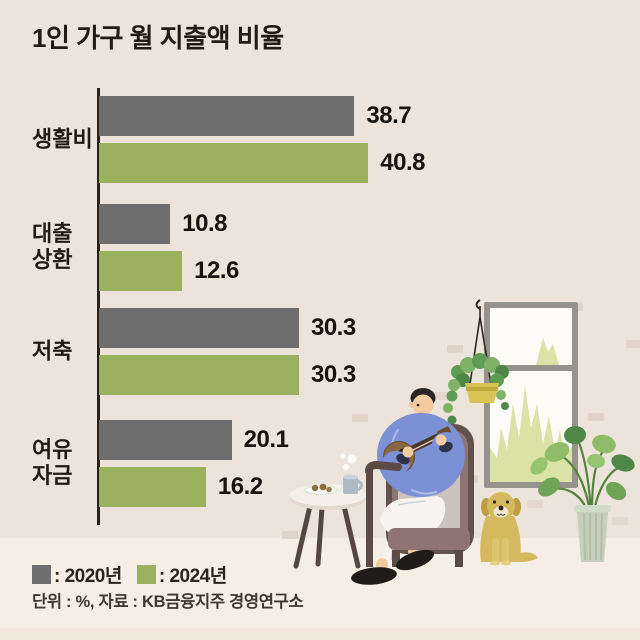 The width and height of the screenshot is (640, 640). Describe the element at coordinates (62, 139) in the screenshot. I see `category-label: 생활비` at that location.